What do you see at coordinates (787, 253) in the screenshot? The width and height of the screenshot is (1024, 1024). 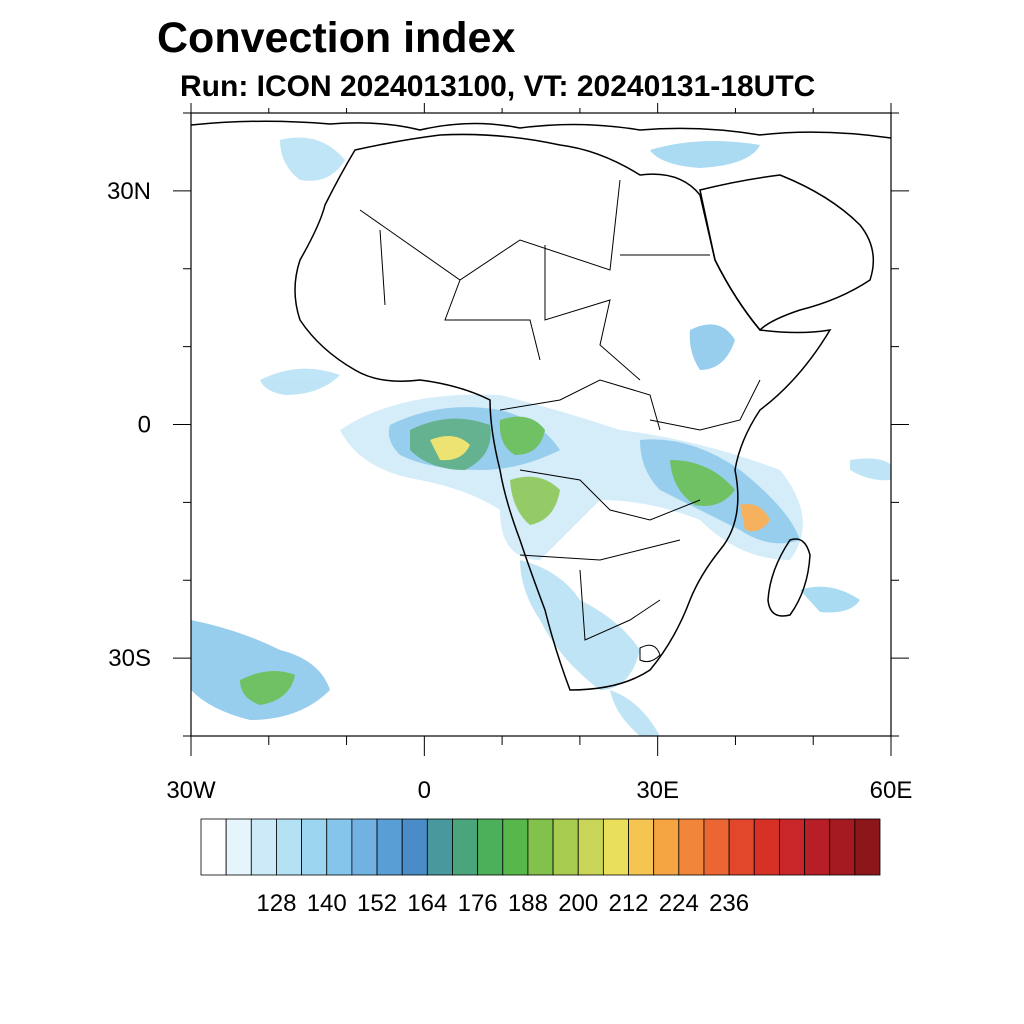 I see `arabia-outline` at bounding box center [787, 253].